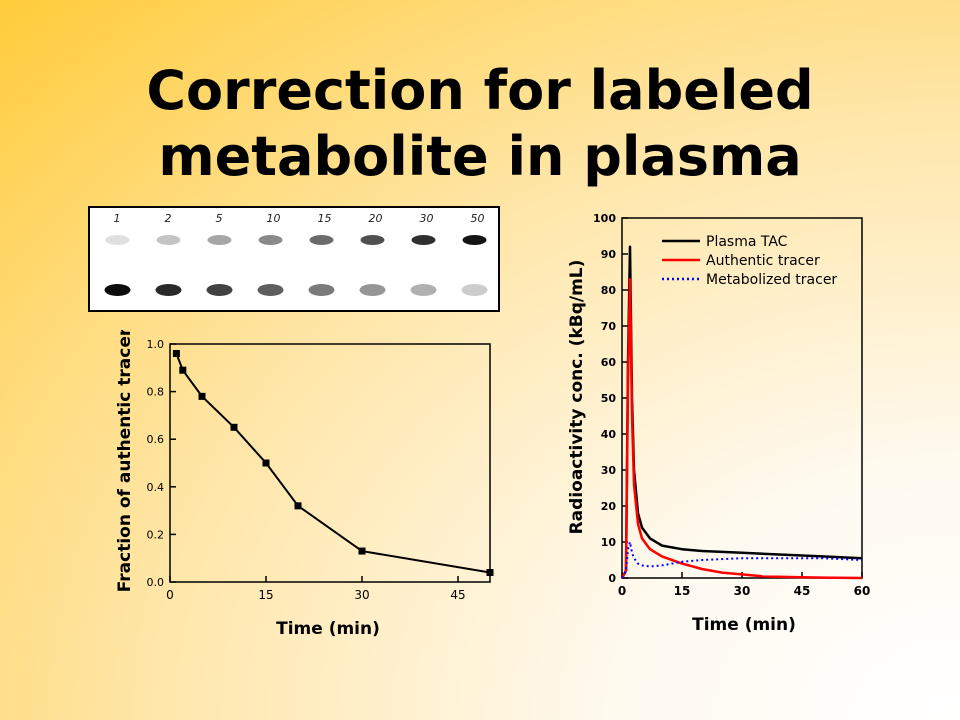 Image resolution: width=960 pixels, height=720 pixels. What do you see at coordinates (747, 242) in the screenshot?
I see `legend-plasma-tac: Plasma TAC` at bounding box center [747, 242].